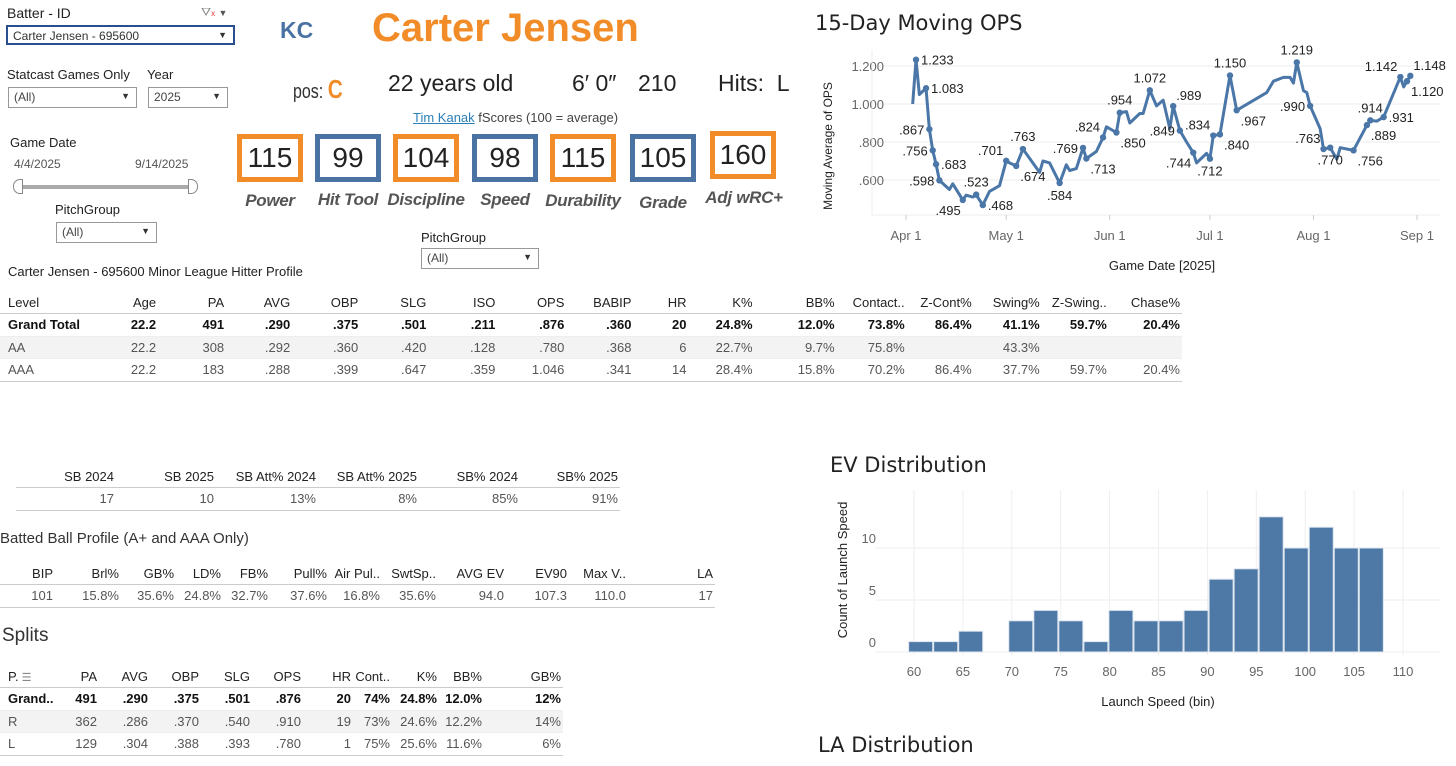 This screenshot has width=1456, height=766. I want to click on table-cell: 101, so click(42, 596).